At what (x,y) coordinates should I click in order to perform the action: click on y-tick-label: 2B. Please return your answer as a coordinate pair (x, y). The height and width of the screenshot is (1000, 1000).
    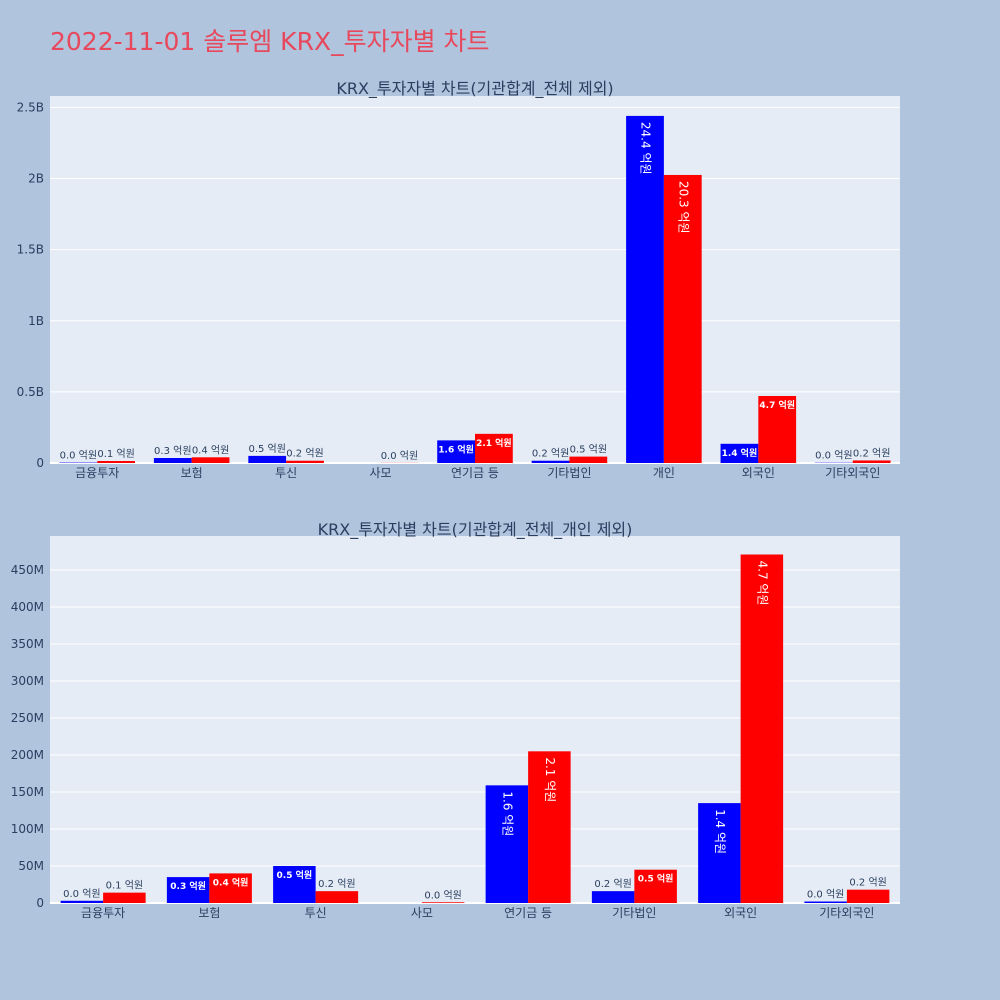
    Looking at the image, I should click on (36, 179).